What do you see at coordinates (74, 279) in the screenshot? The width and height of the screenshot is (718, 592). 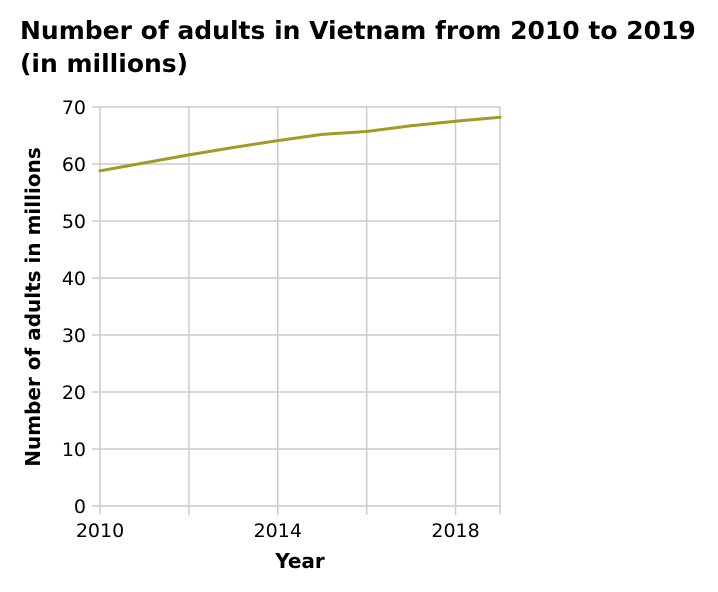 I see `y-tick-label: 40` at bounding box center [74, 279].